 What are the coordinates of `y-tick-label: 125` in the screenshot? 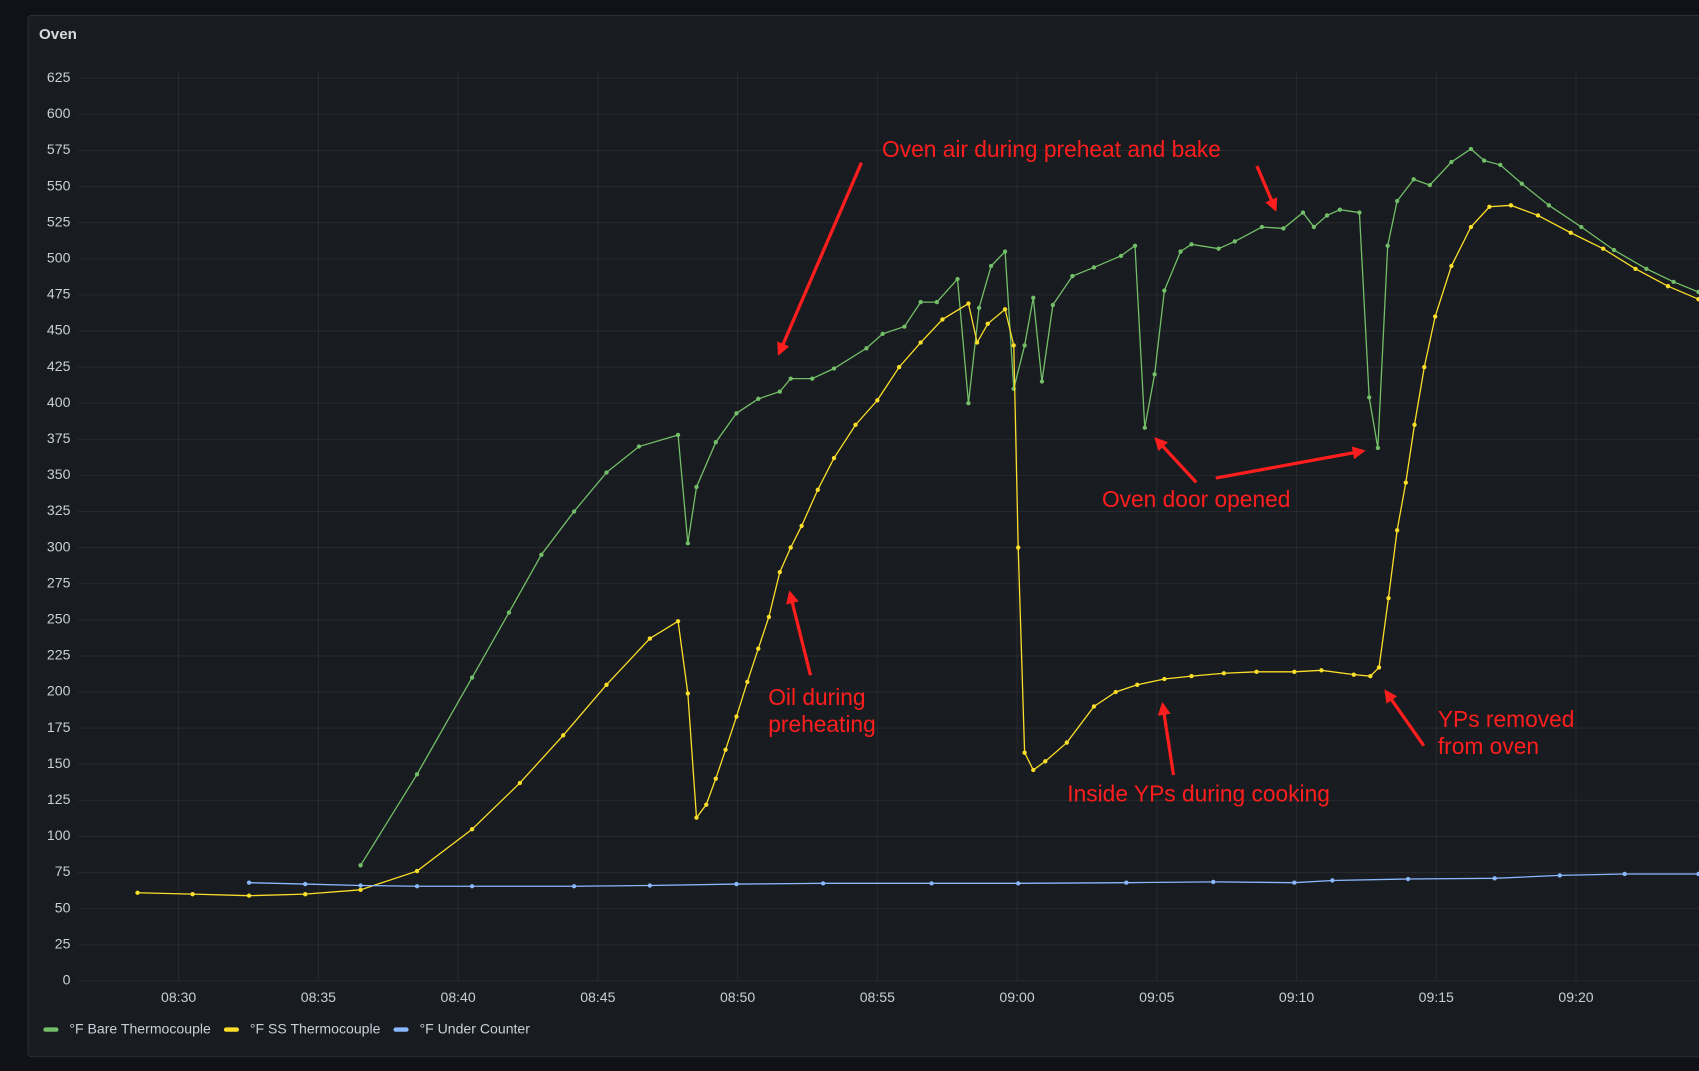 It's located at (59, 799).